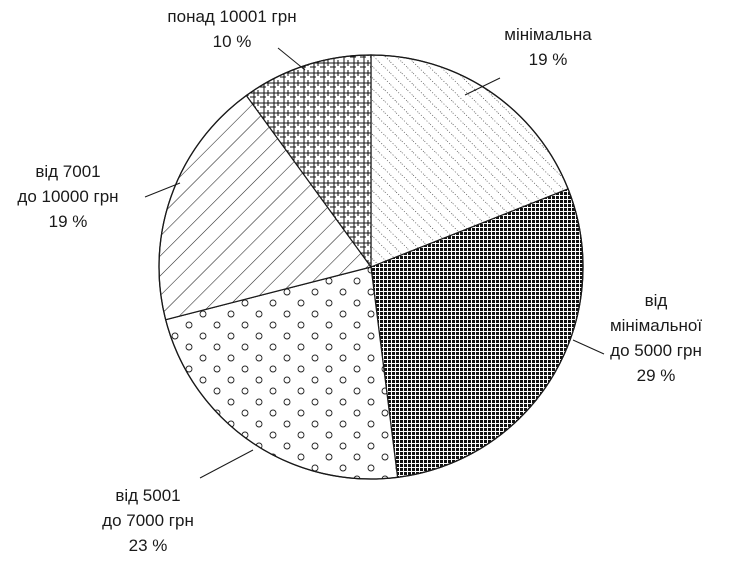 The image size is (741, 576). I want to click on slice-label-line: до 5000 грн, so click(656, 350).